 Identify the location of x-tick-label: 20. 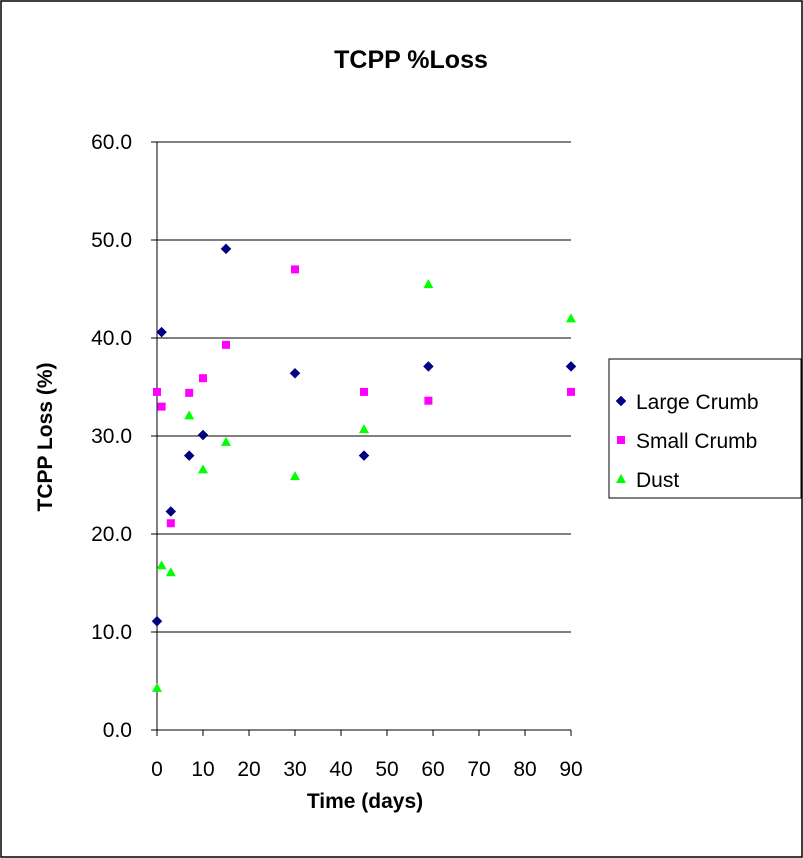
(248, 769).